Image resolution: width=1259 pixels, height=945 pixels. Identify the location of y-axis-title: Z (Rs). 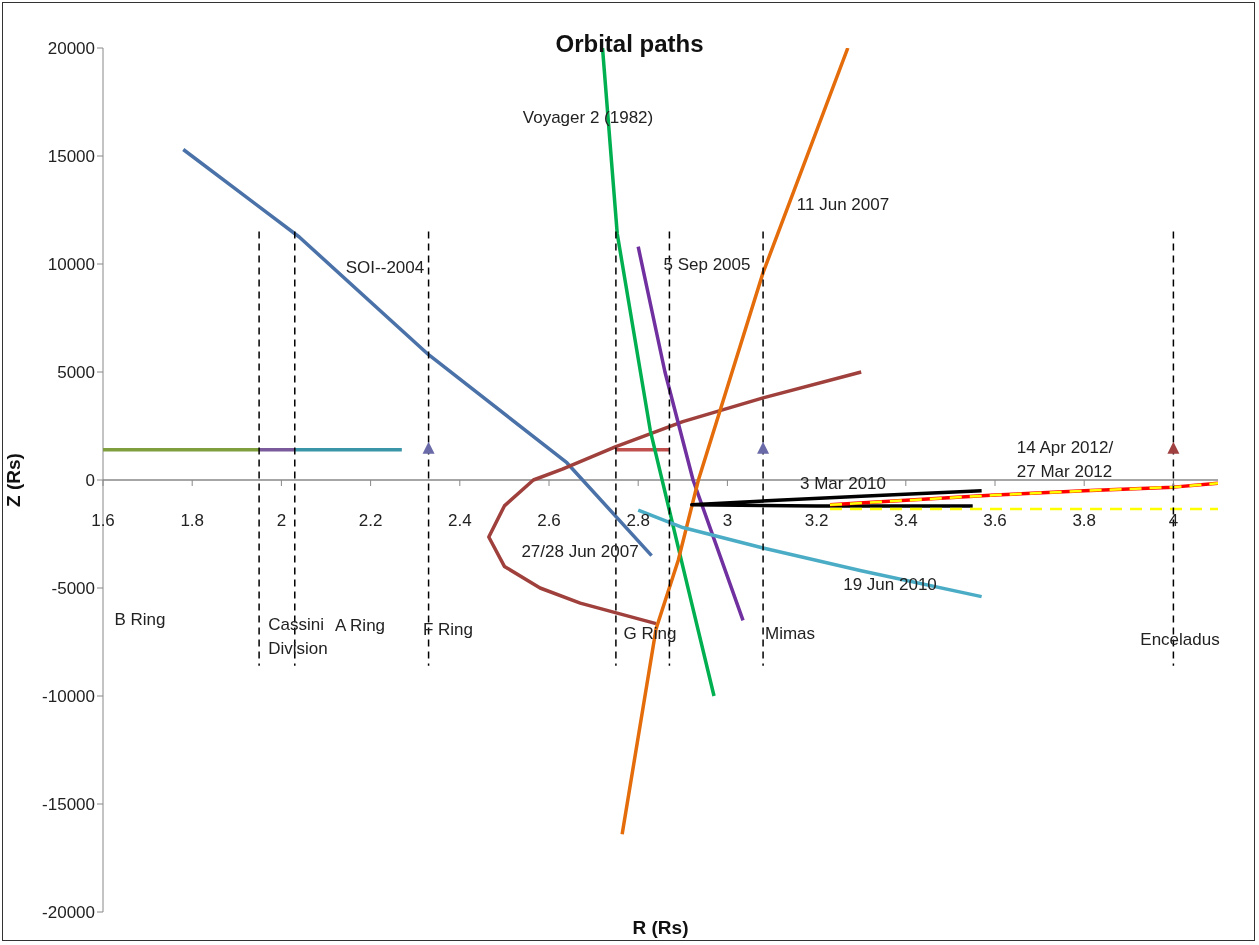
(13, 480).